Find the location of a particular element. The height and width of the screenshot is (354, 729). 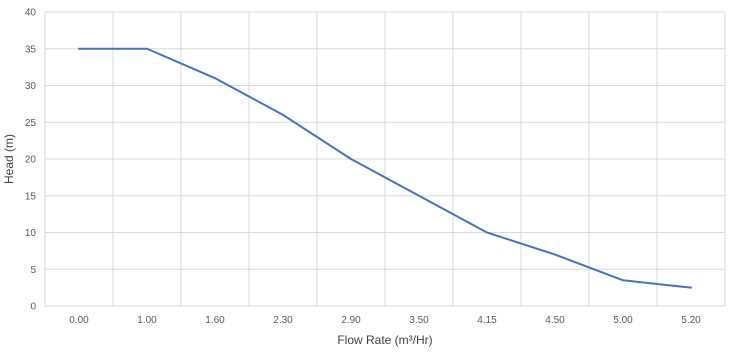

y-tick-label: 10 is located at coordinates (31, 233).